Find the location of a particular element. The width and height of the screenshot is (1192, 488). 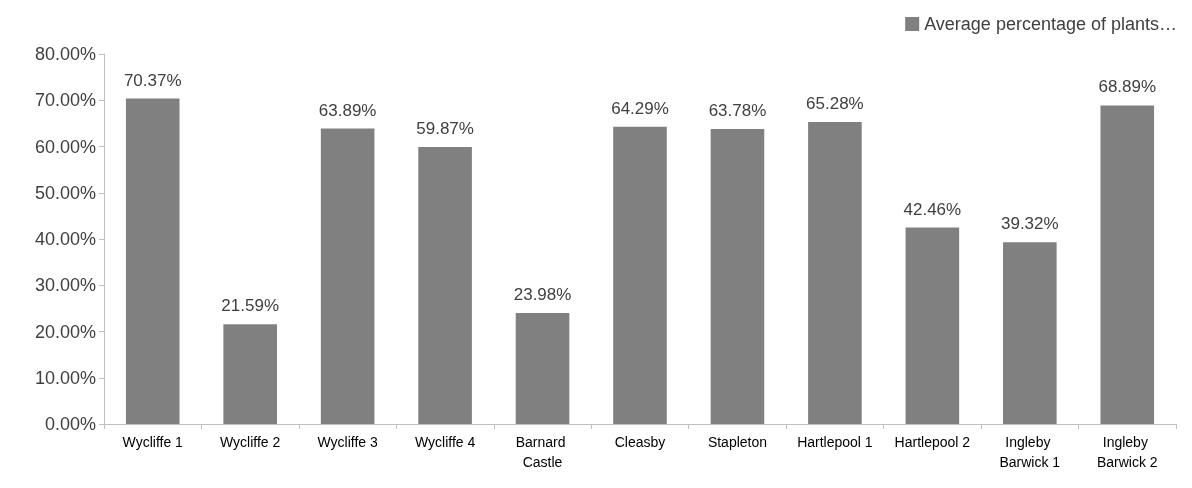

x-tick-label: Barnard Castle is located at coordinates (542, 452).